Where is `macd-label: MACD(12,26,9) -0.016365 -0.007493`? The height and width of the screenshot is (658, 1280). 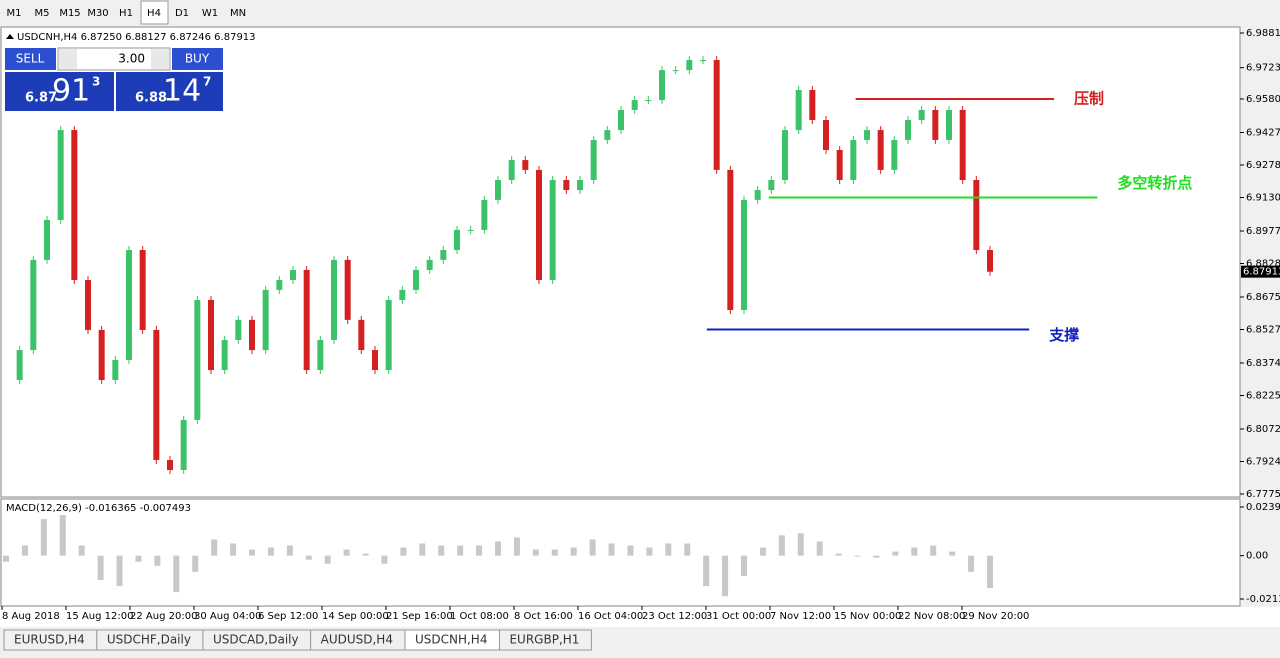 macd-label: MACD(12,26,9) -0.016365 -0.007493 is located at coordinates (98, 508).